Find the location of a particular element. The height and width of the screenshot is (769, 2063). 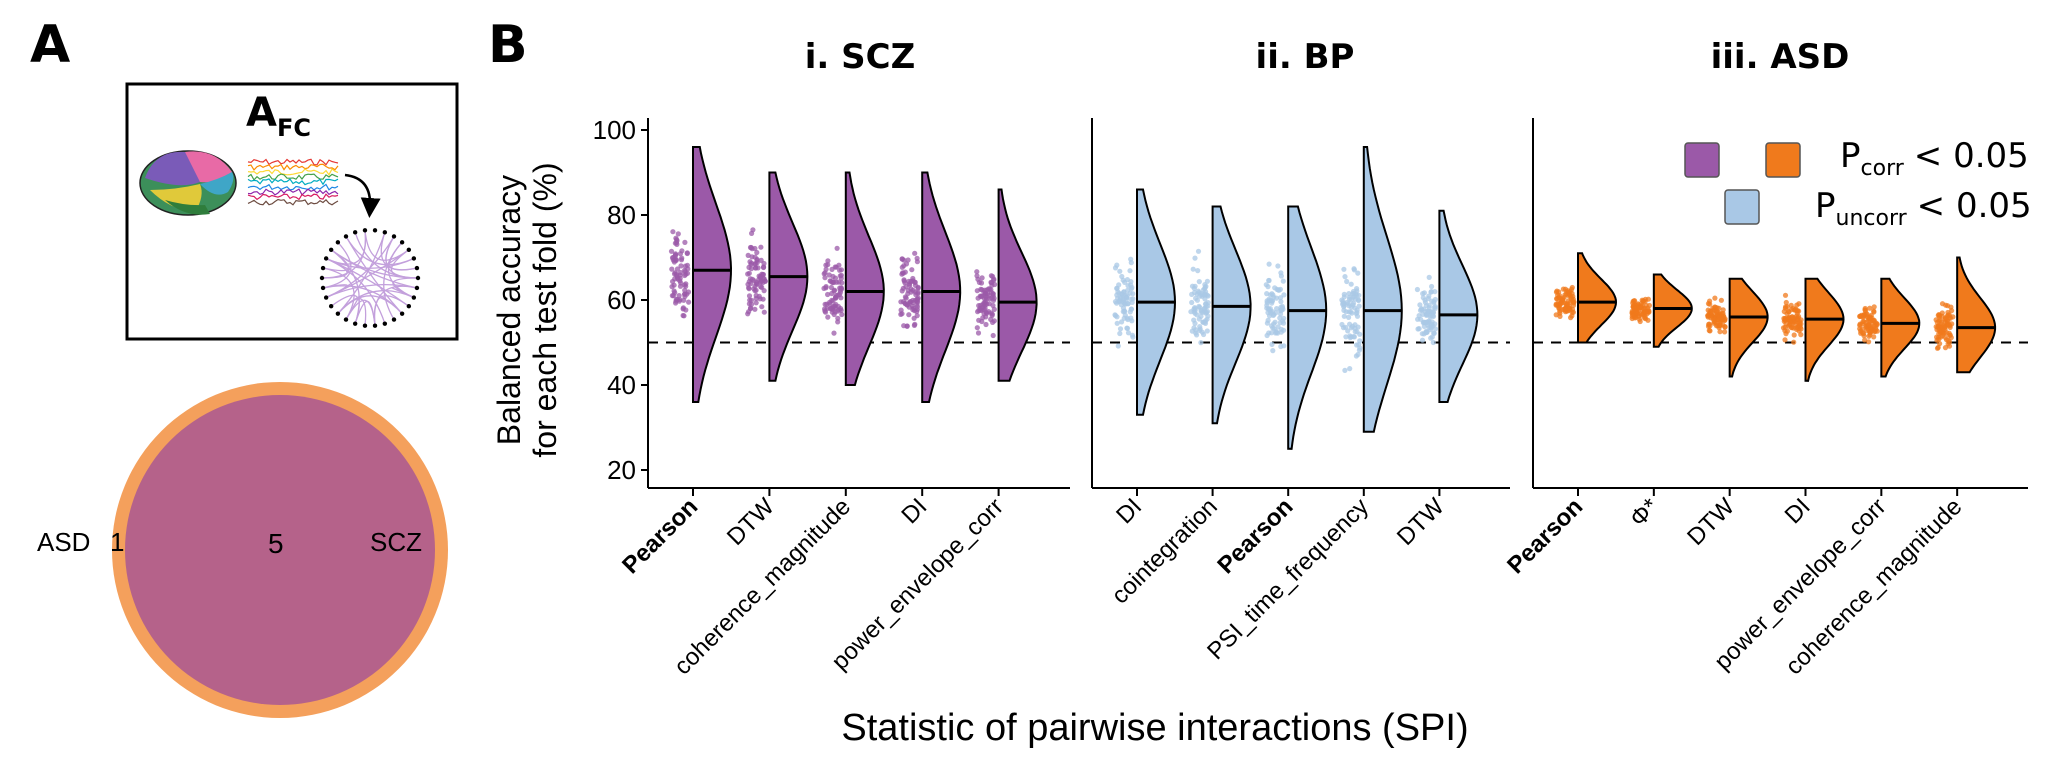

afc-schematic: AFC is located at coordinates (292, 211).